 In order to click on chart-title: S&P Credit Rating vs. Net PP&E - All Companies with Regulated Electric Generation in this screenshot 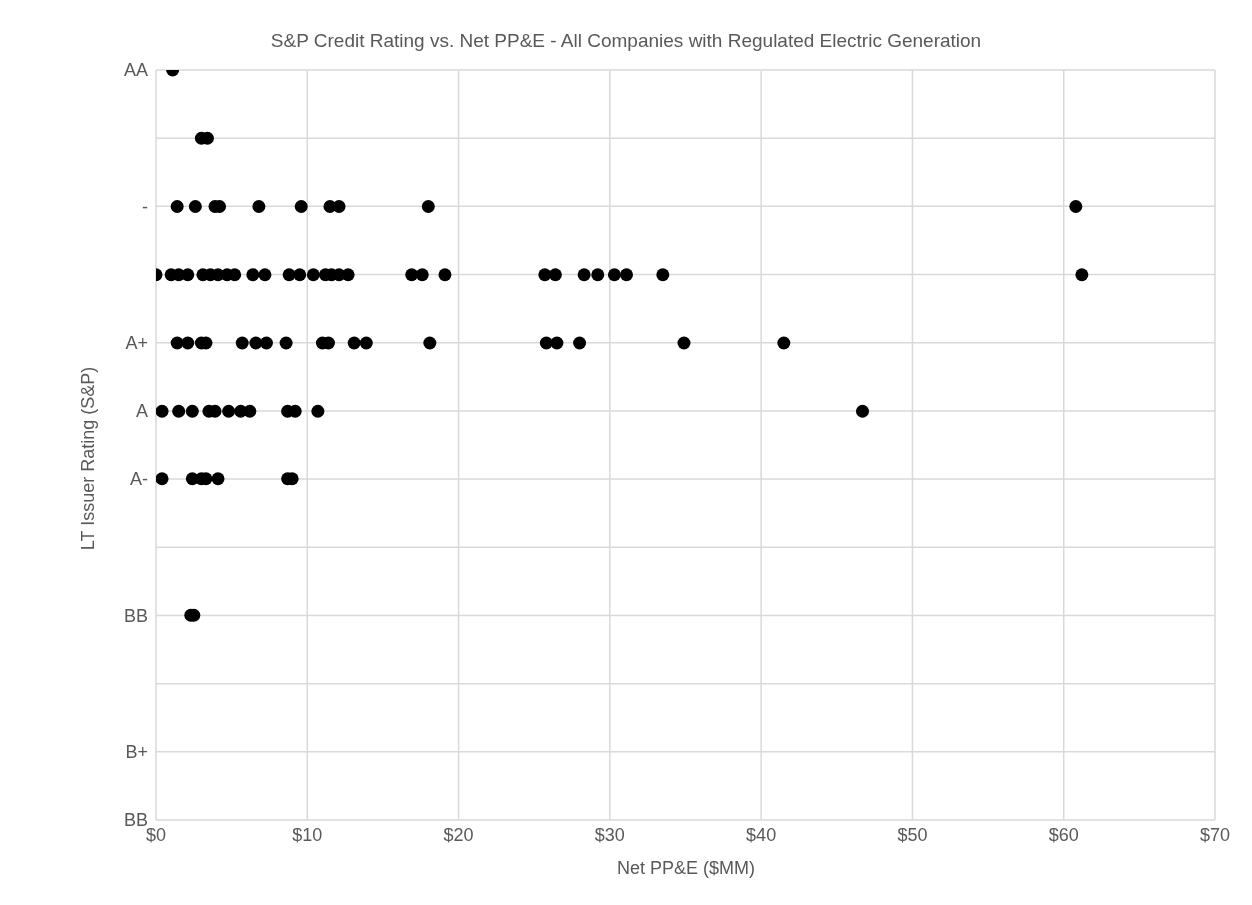, I will do `click(626, 41)`.